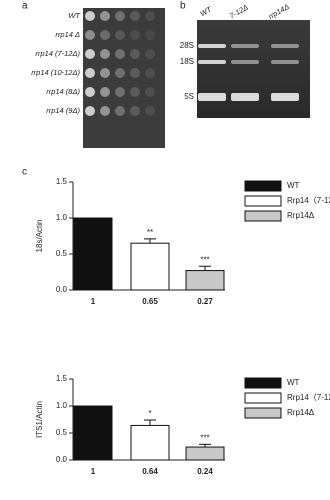 The image size is (330, 500). Describe the element at coordinates (63, 110) in the screenshot. I see `strain-label: rrp14 (9Δ)` at that location.